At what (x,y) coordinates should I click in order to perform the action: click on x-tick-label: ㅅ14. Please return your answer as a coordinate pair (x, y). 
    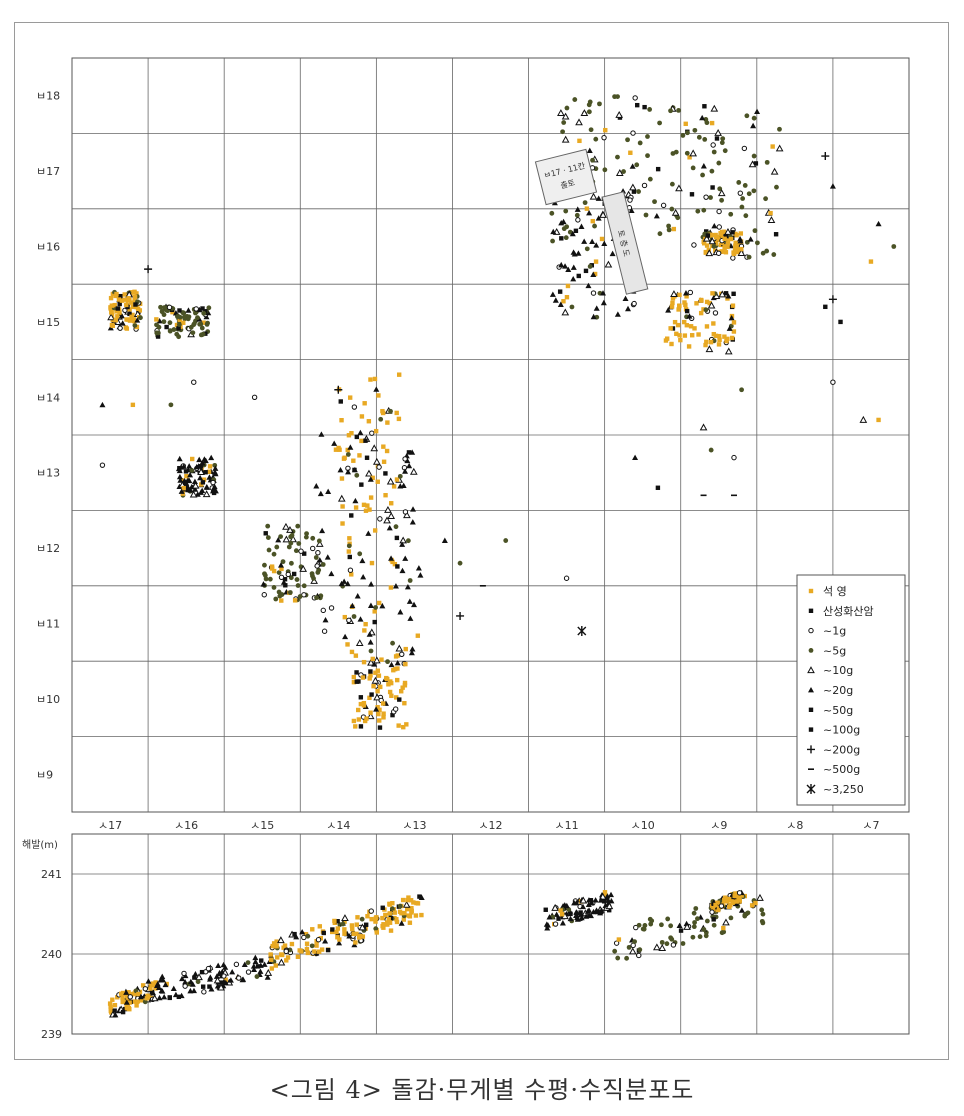
    Looking at the image, I should click on (338, 825).